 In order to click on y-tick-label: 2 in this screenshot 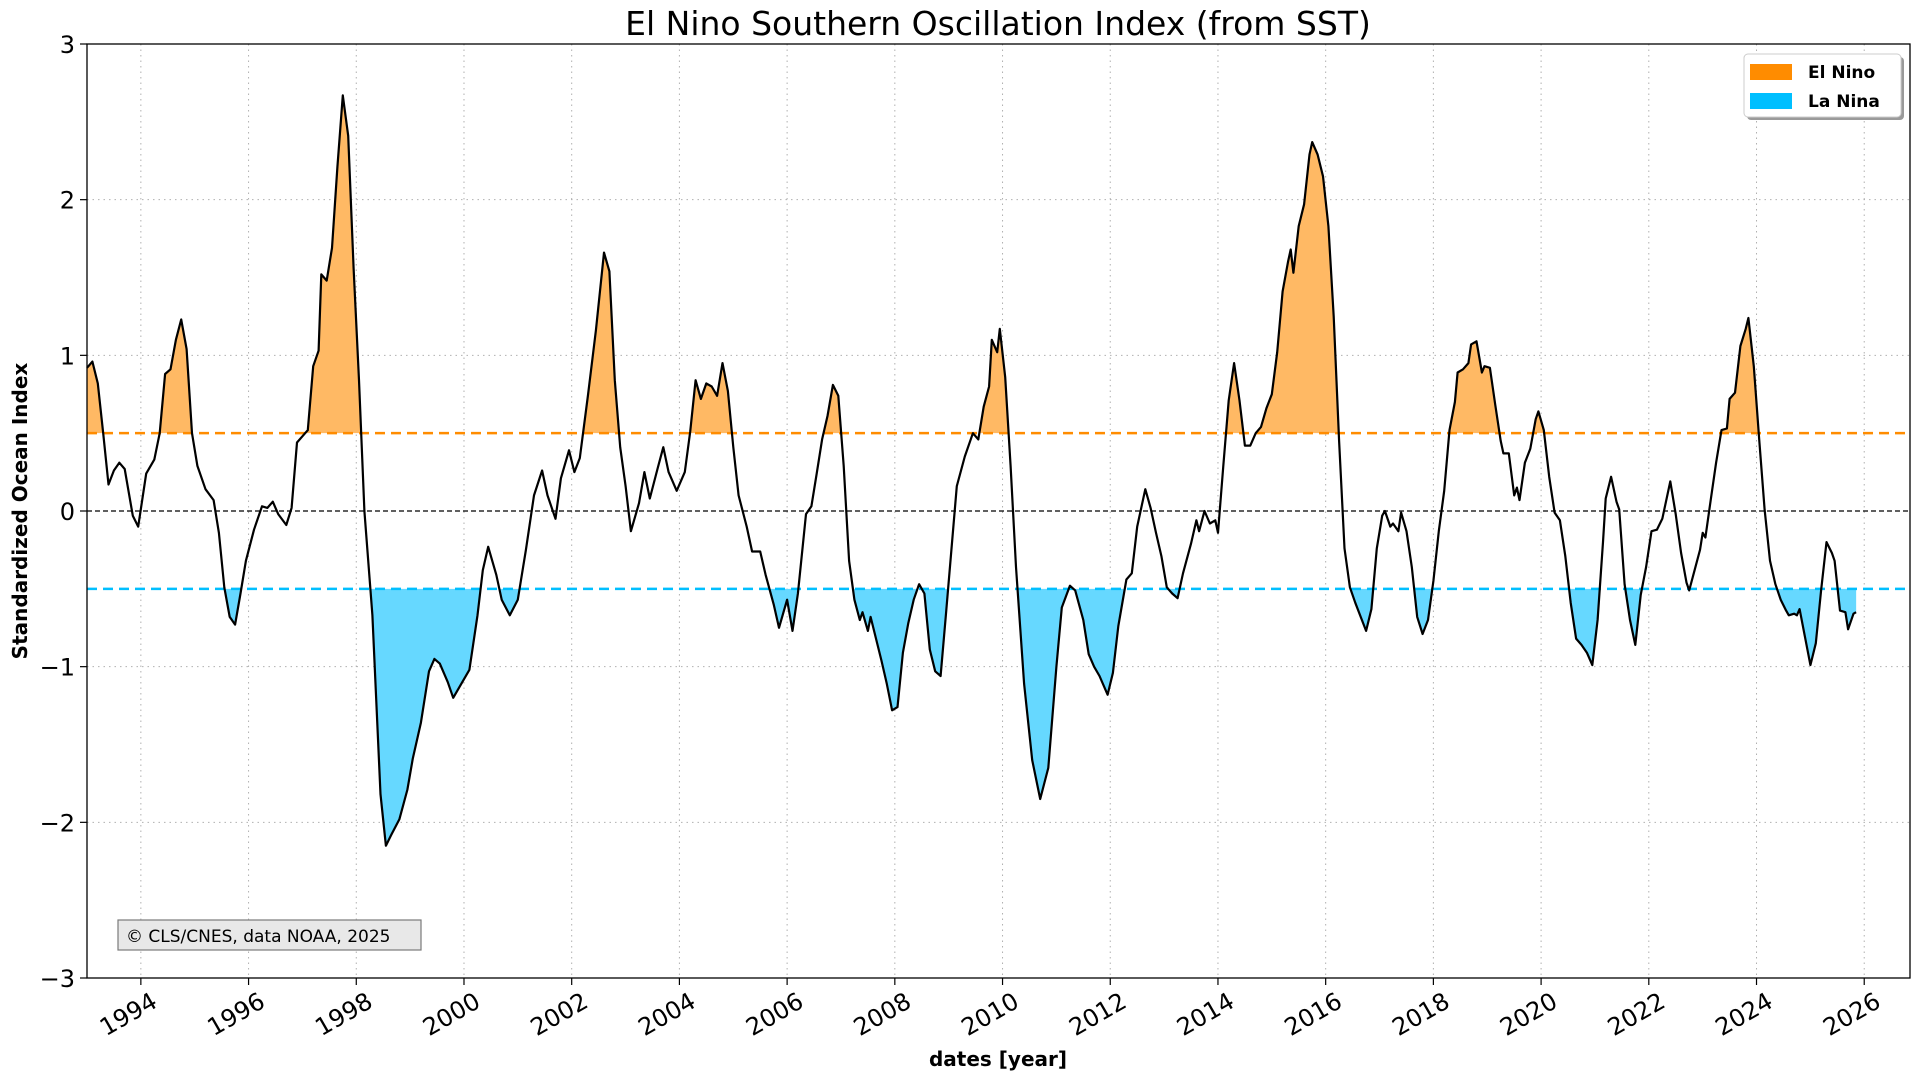, I will do `click(67, 201)`.